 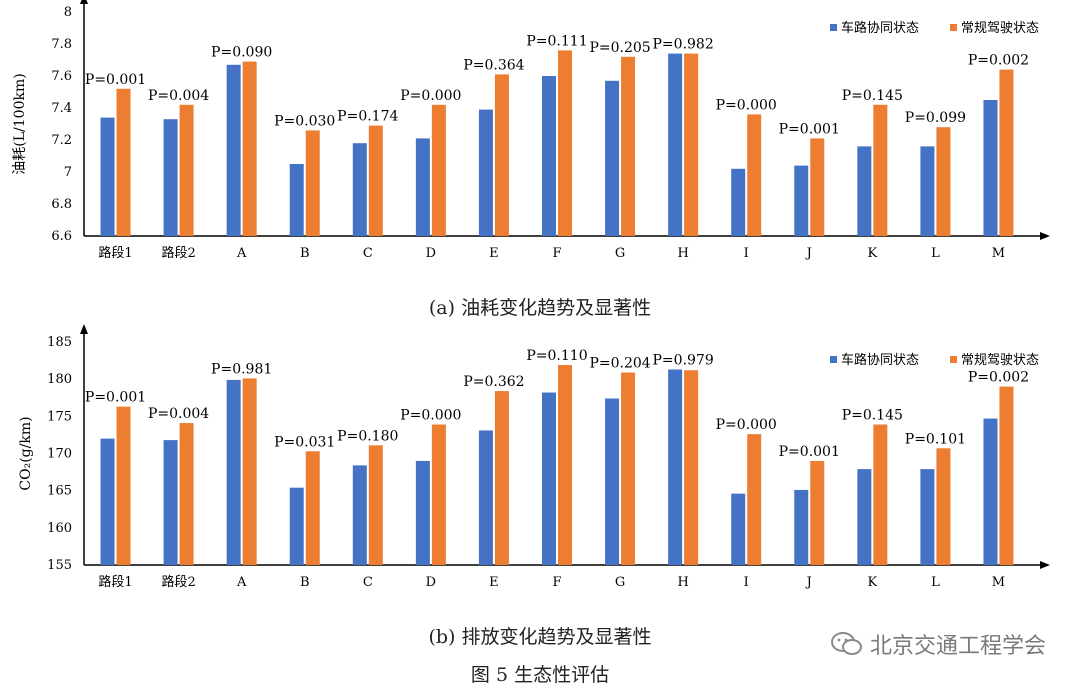 What do you see at coordinates (368, 253) in the screenshot?
I see `x-tick-label: C` at bounding box center [368, 253].